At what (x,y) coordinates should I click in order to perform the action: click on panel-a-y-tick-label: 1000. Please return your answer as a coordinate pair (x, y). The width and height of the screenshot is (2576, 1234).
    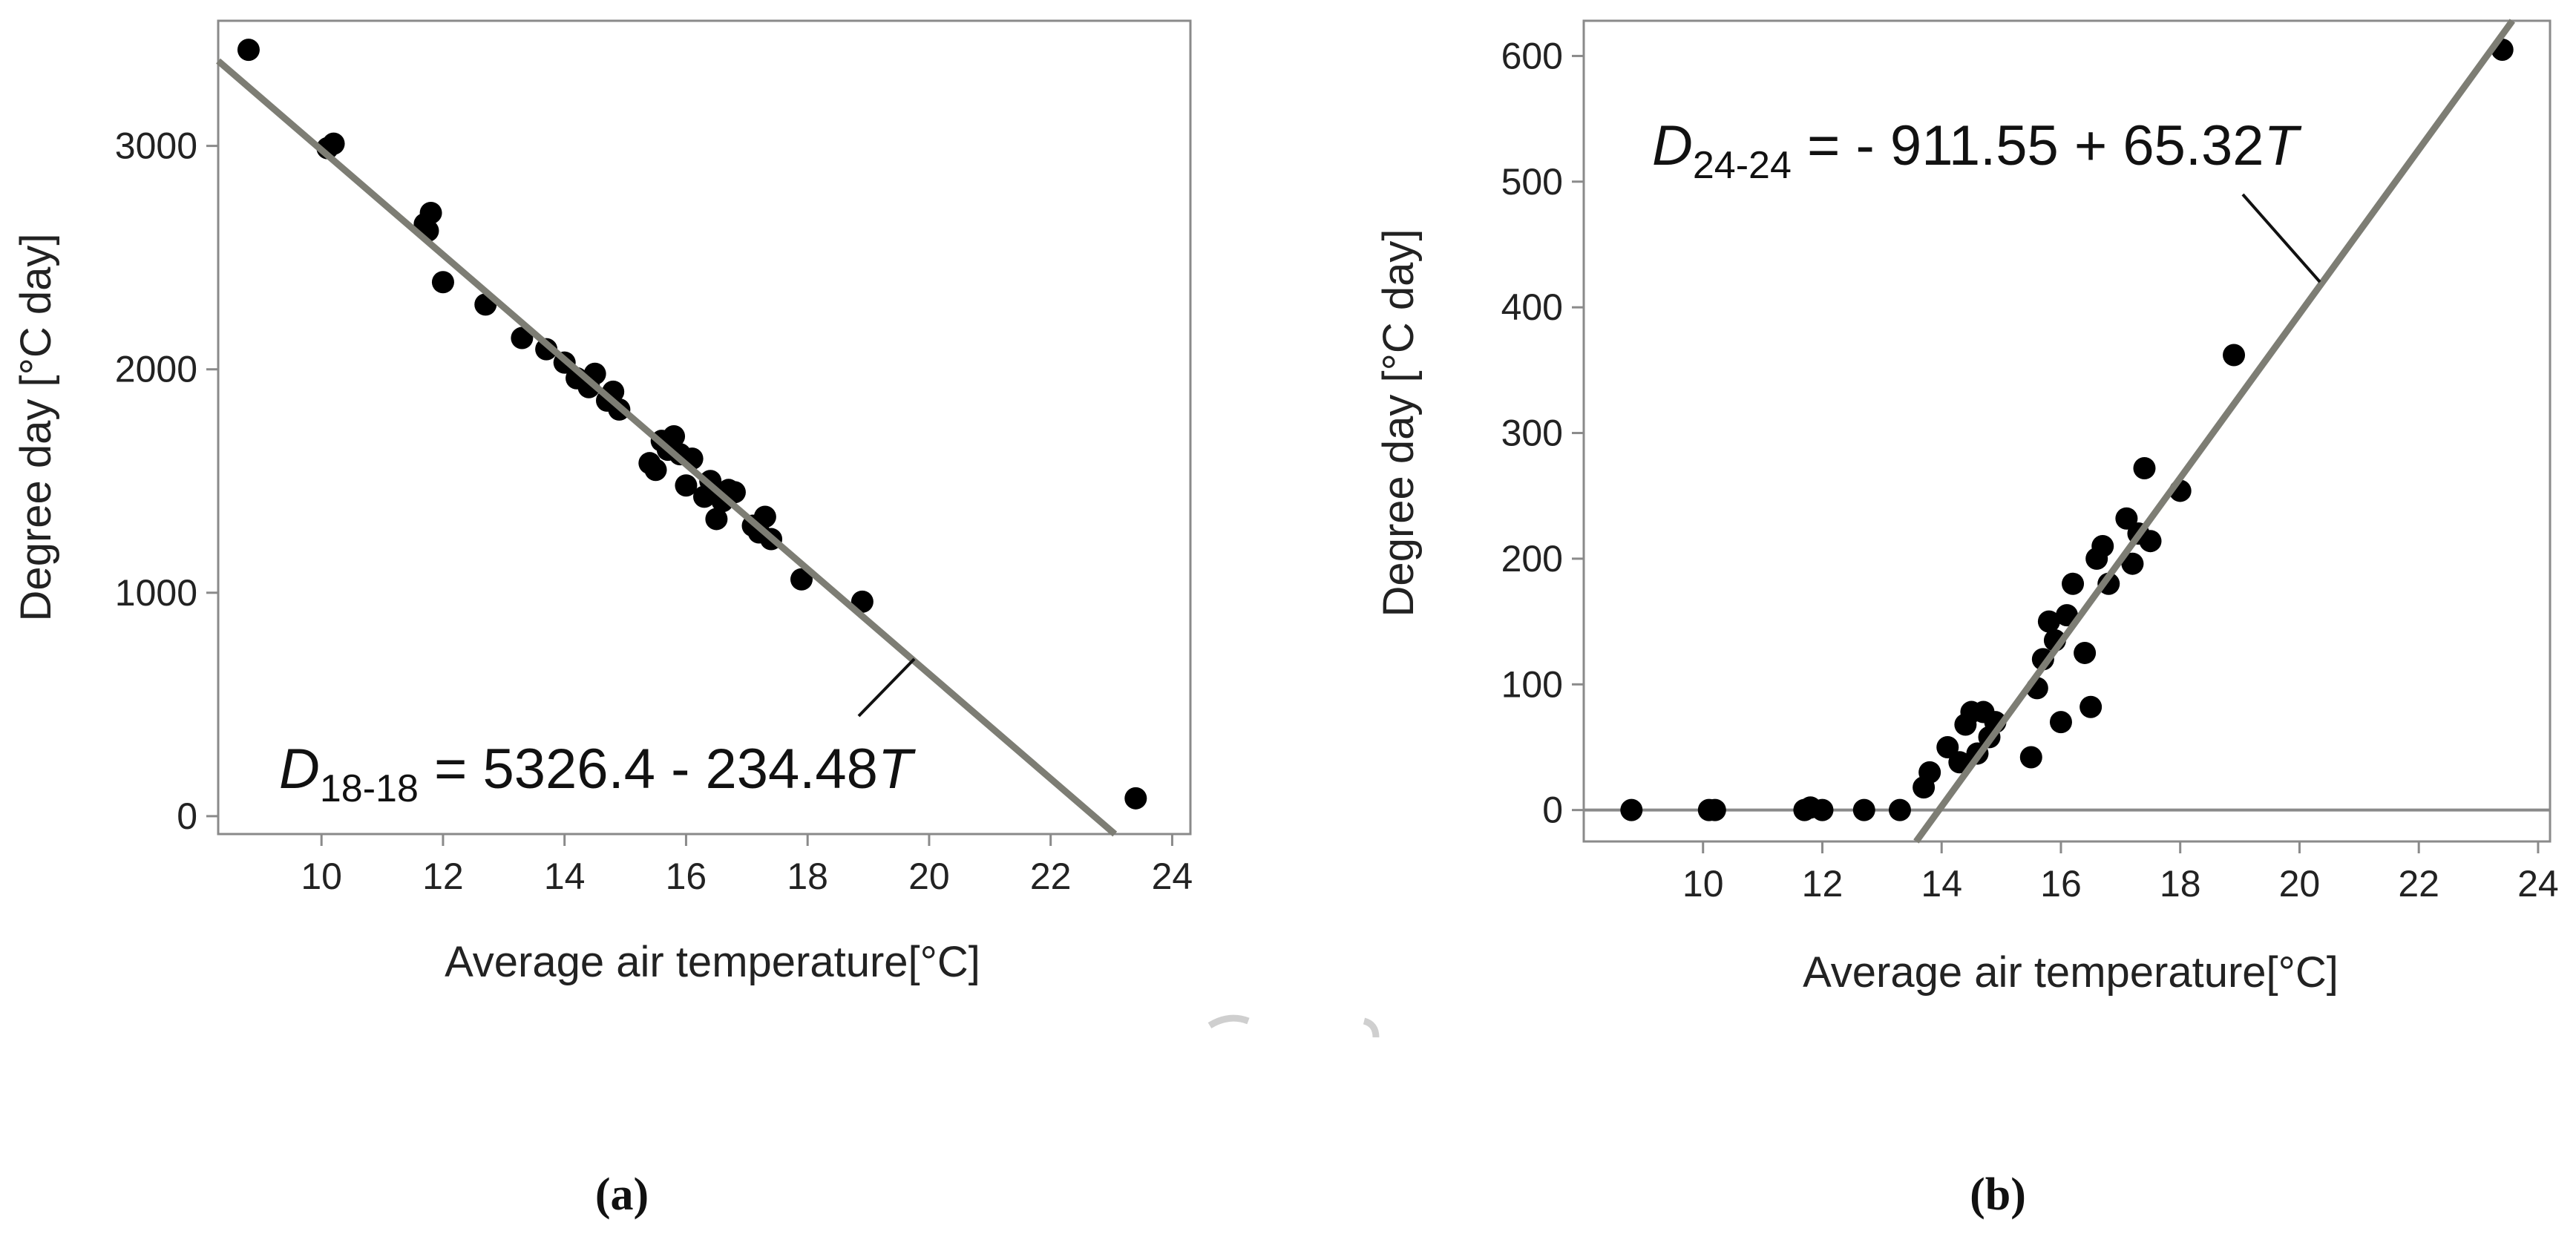
    Looking at the image, I should click on (156, 593).